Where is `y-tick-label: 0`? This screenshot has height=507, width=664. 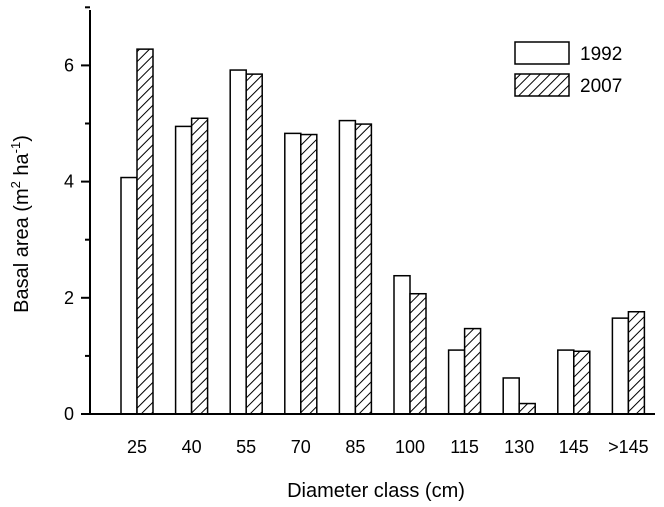 y-tick-label: 0 is located at coordinates (69, 414).